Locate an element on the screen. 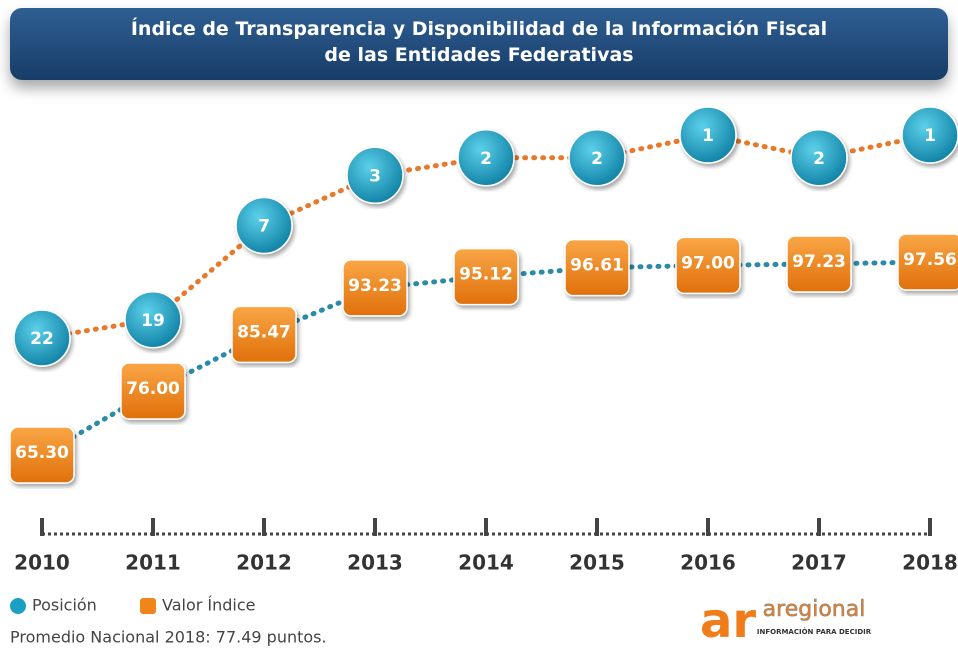  index-label: 95.12 is located at coordinates (486, 275).